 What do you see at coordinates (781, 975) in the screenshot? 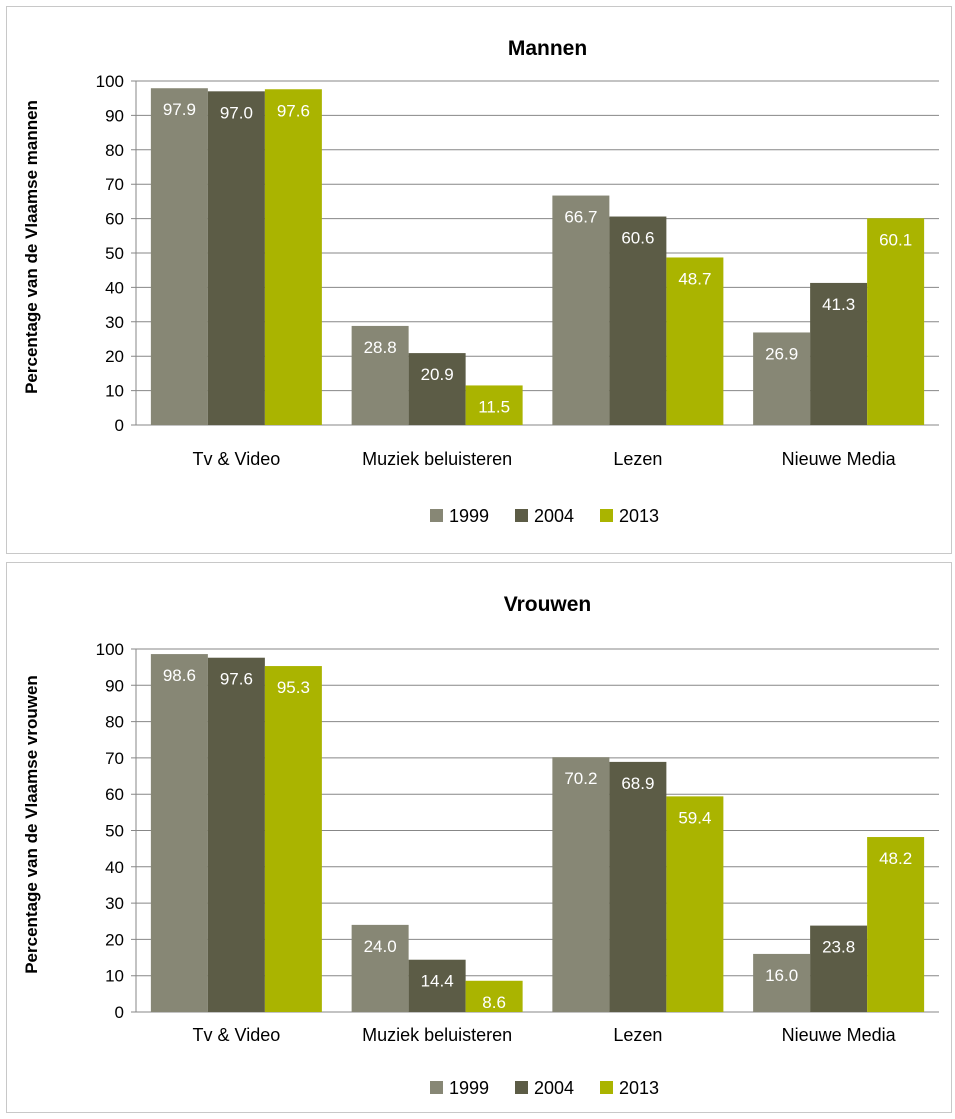
I see `data-label: 16.0` at bounding box center [781, 975].